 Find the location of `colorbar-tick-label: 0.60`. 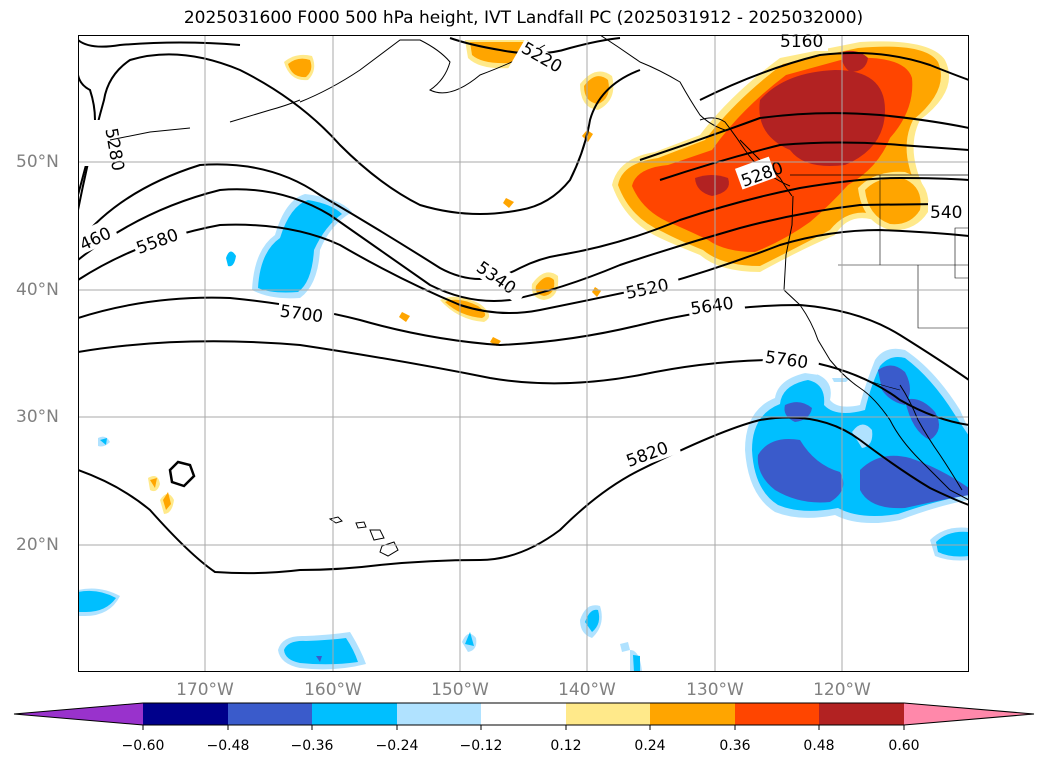

colorbar-tick-label: 0.60 is located at coordinates (904, 746).